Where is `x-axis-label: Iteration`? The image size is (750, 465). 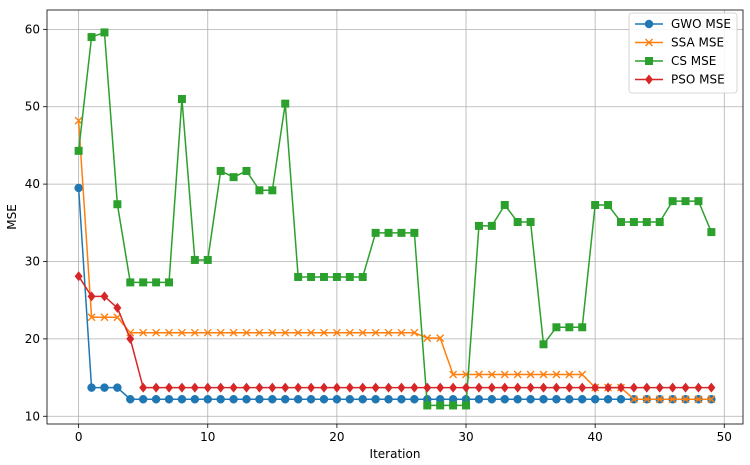 x-axis-label: Iteration is located at coordinates (395, 454).